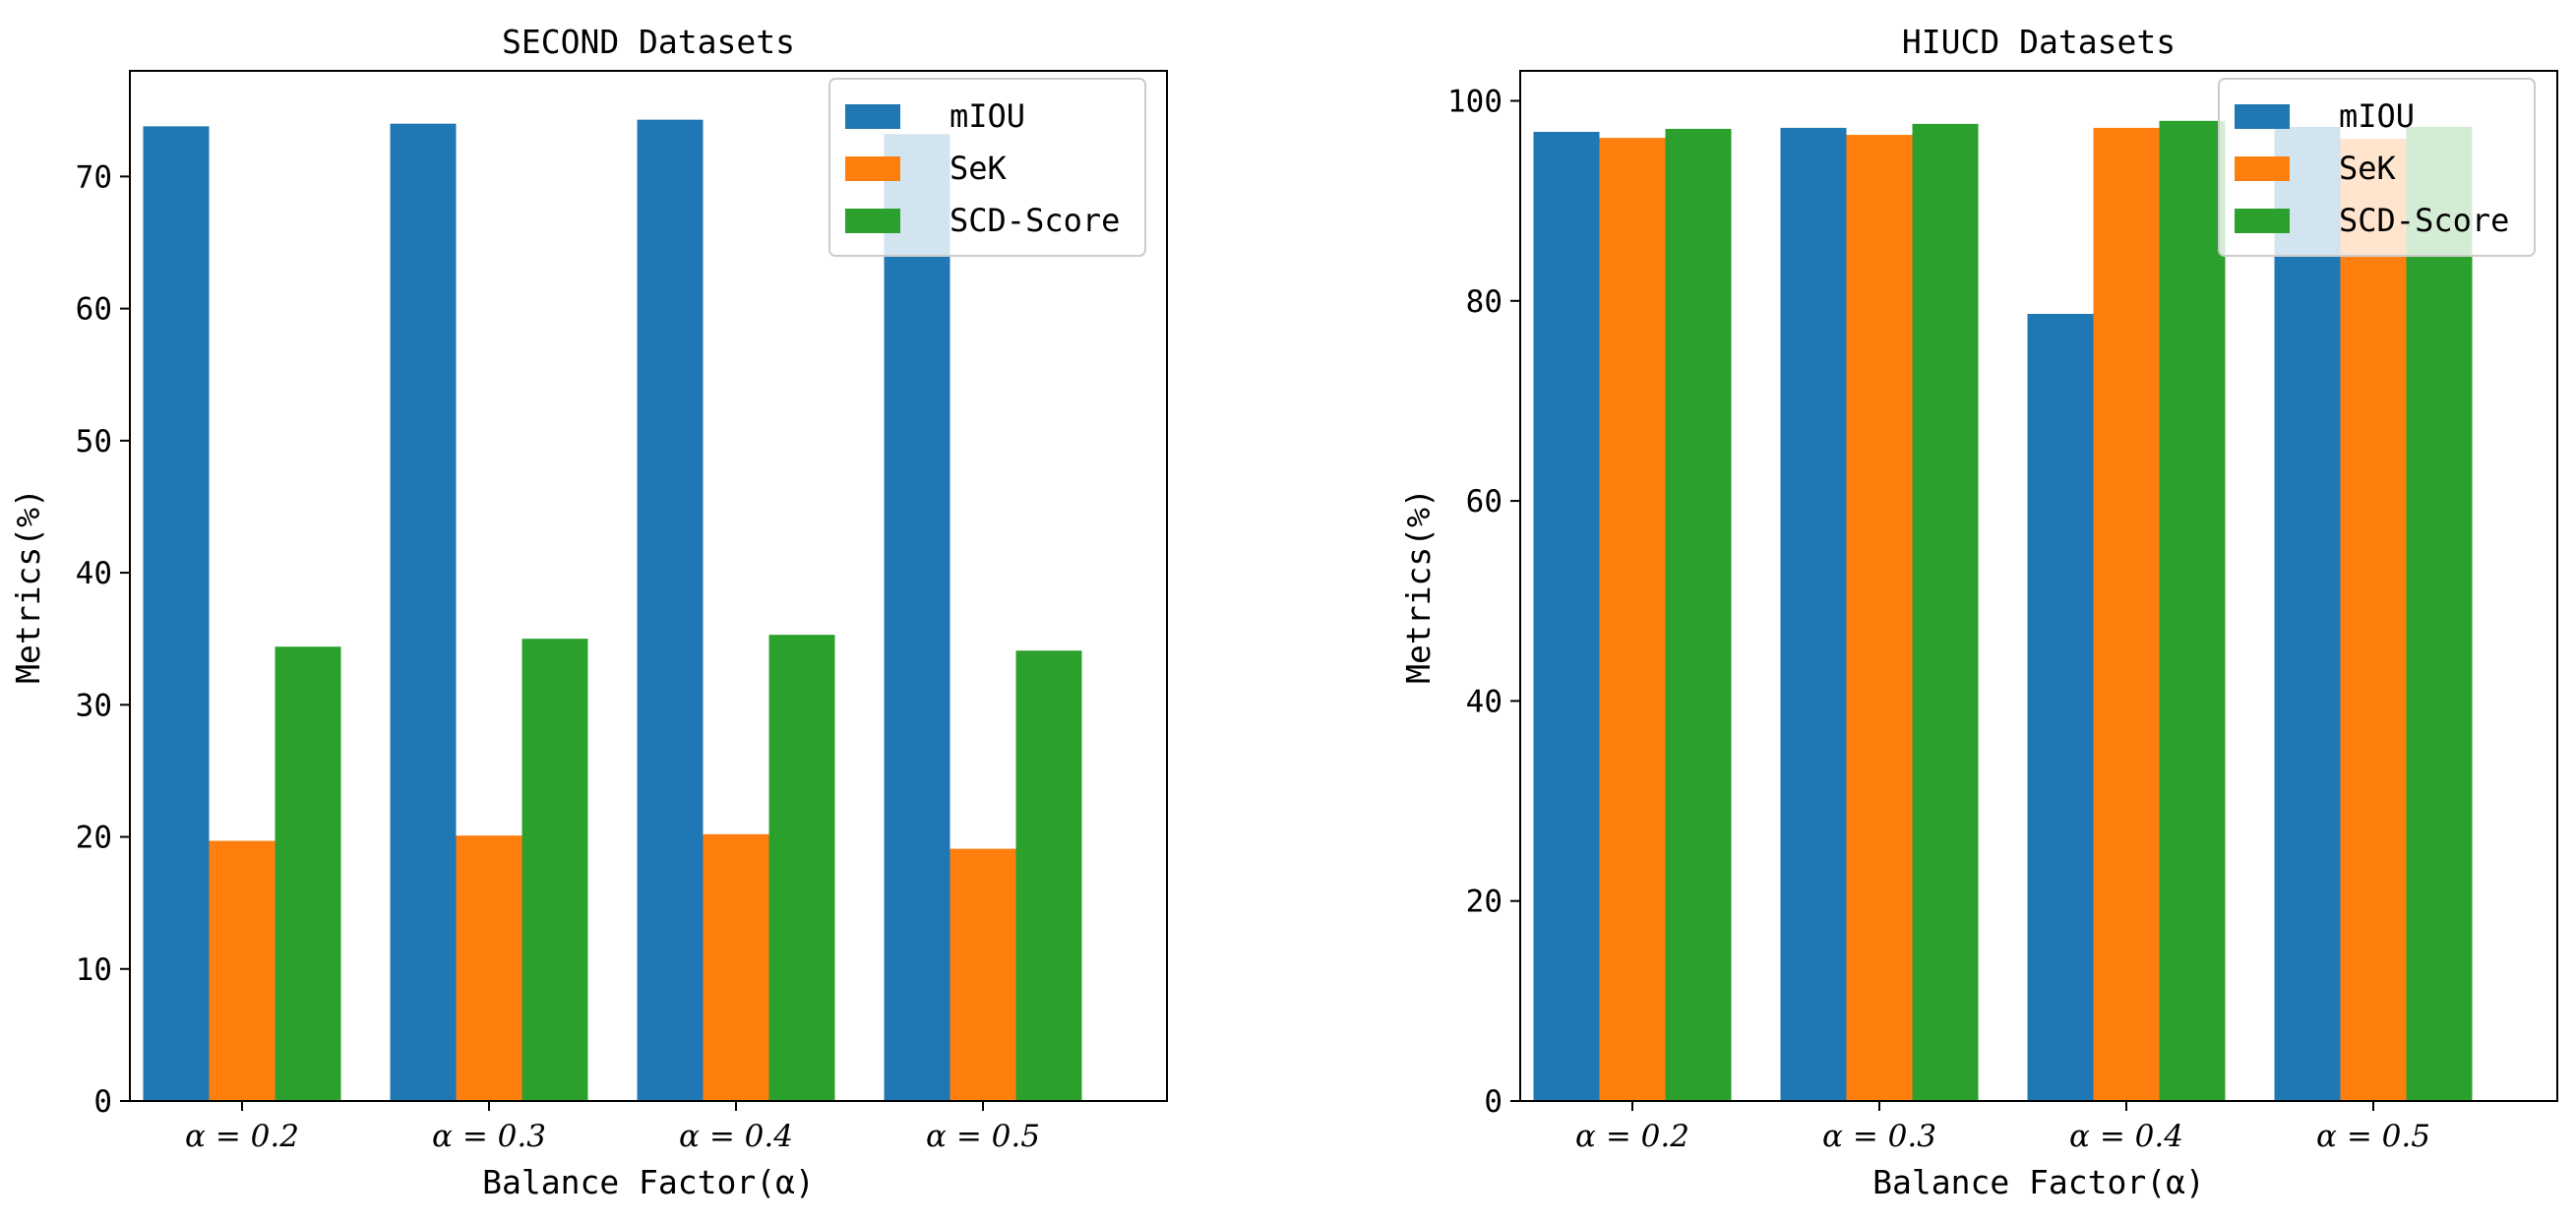 The image size is (2576, 1225). What do you see at coordinates (94, 970) in the screenshot?
I see `y-tick-label: 10` at bounding box center [94, 970].